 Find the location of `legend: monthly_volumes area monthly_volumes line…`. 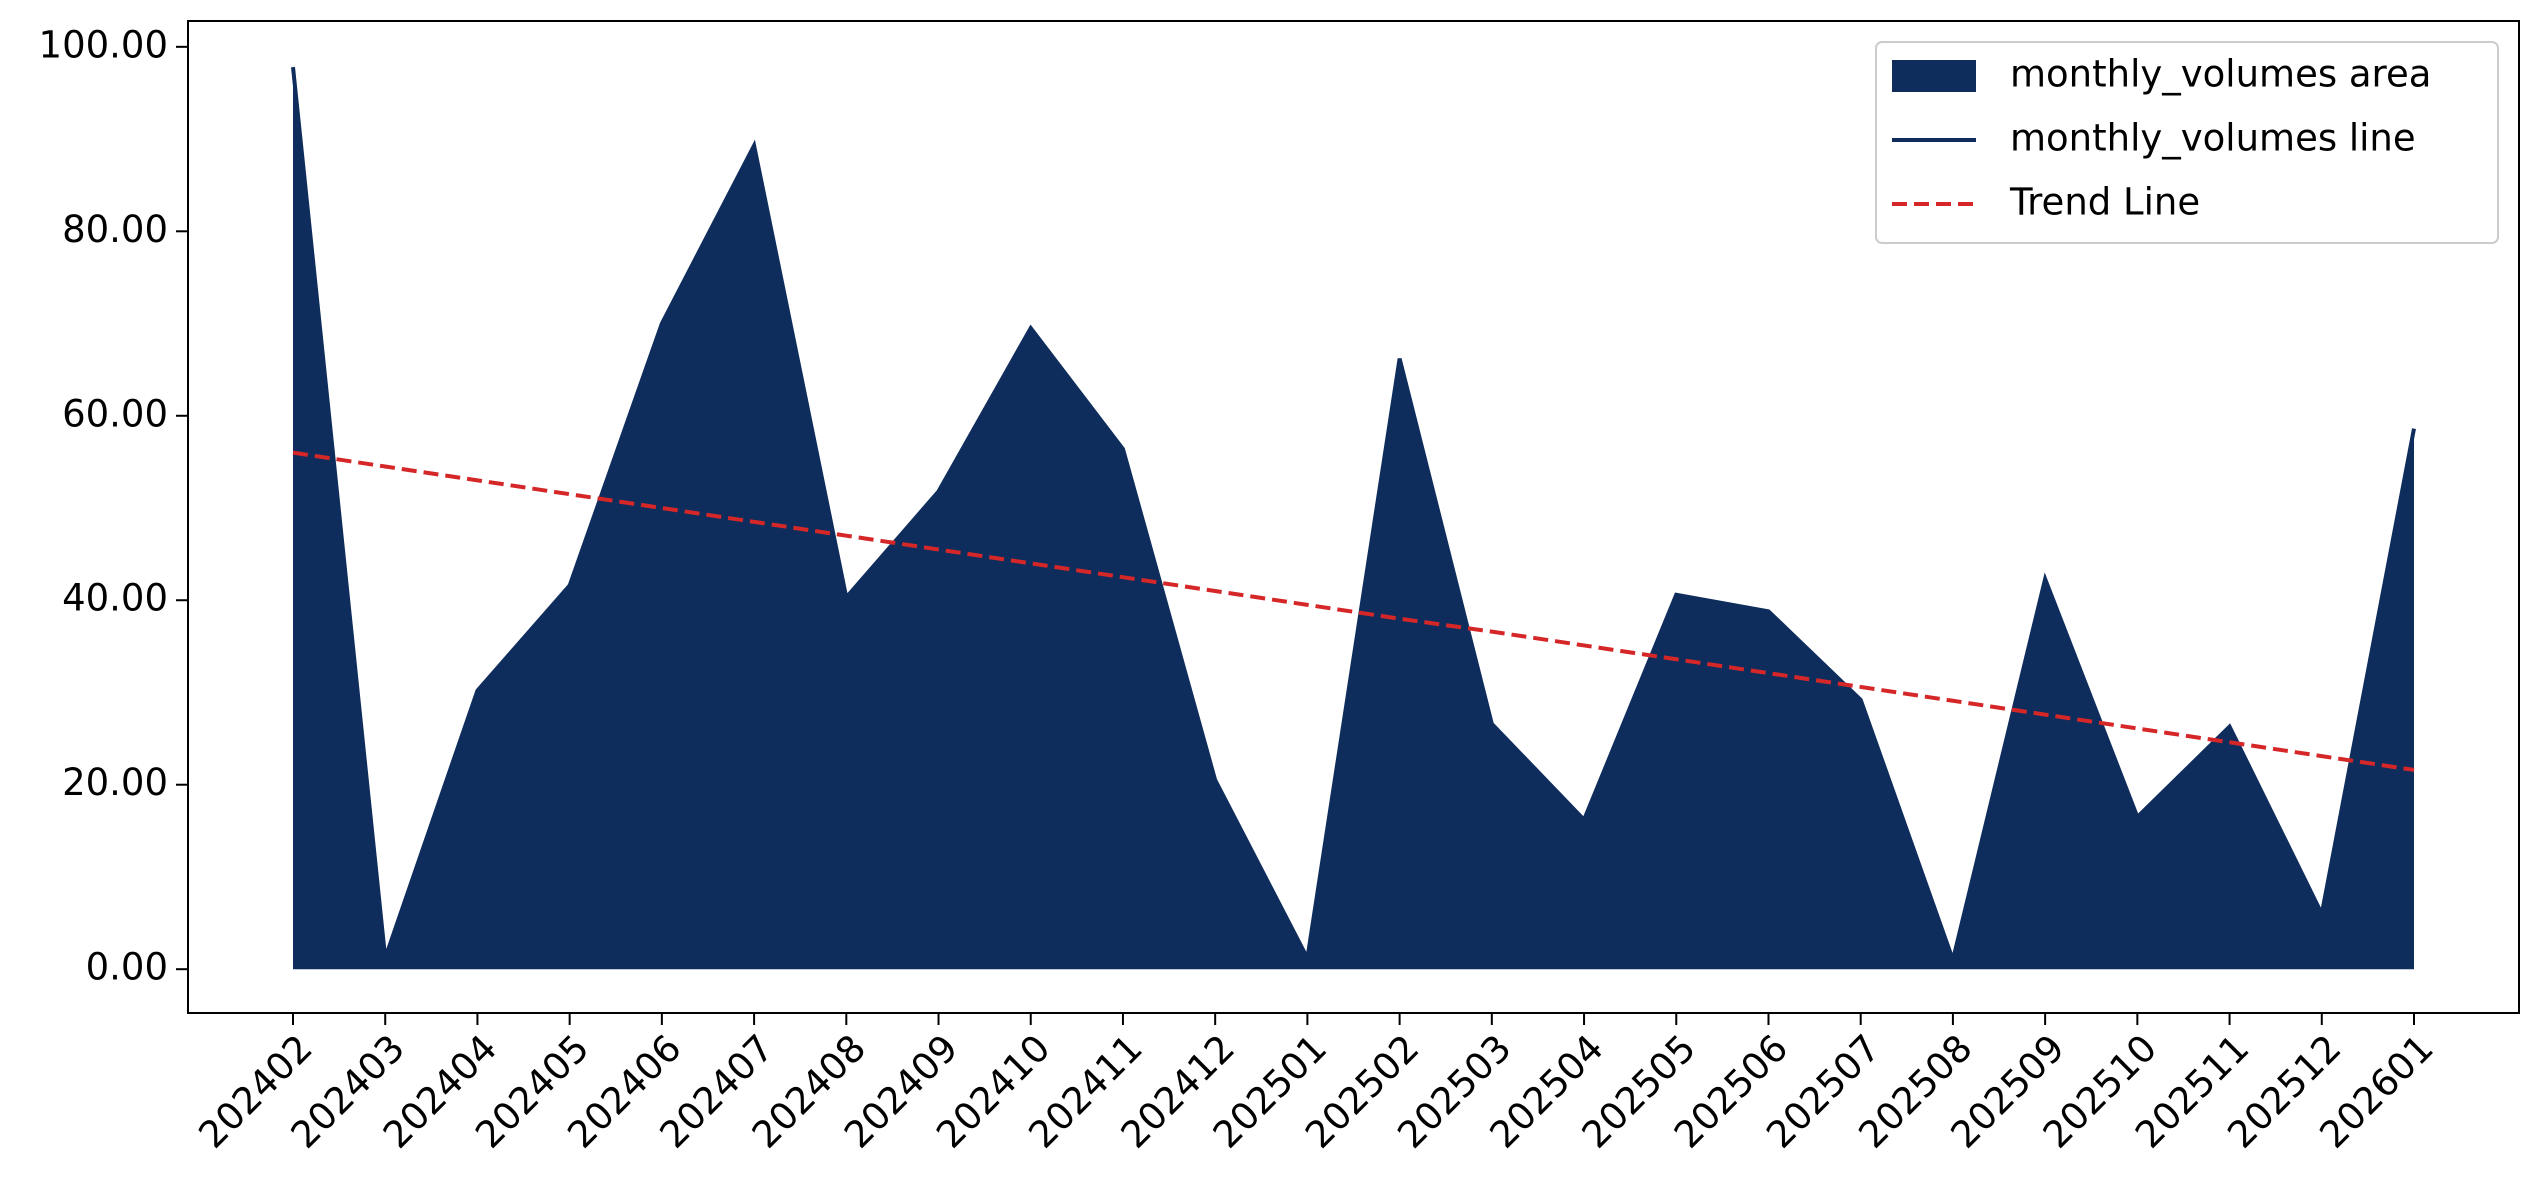

legend: monthly_volumes area monthly_volumes line… is located at coordinates (2187, 142).